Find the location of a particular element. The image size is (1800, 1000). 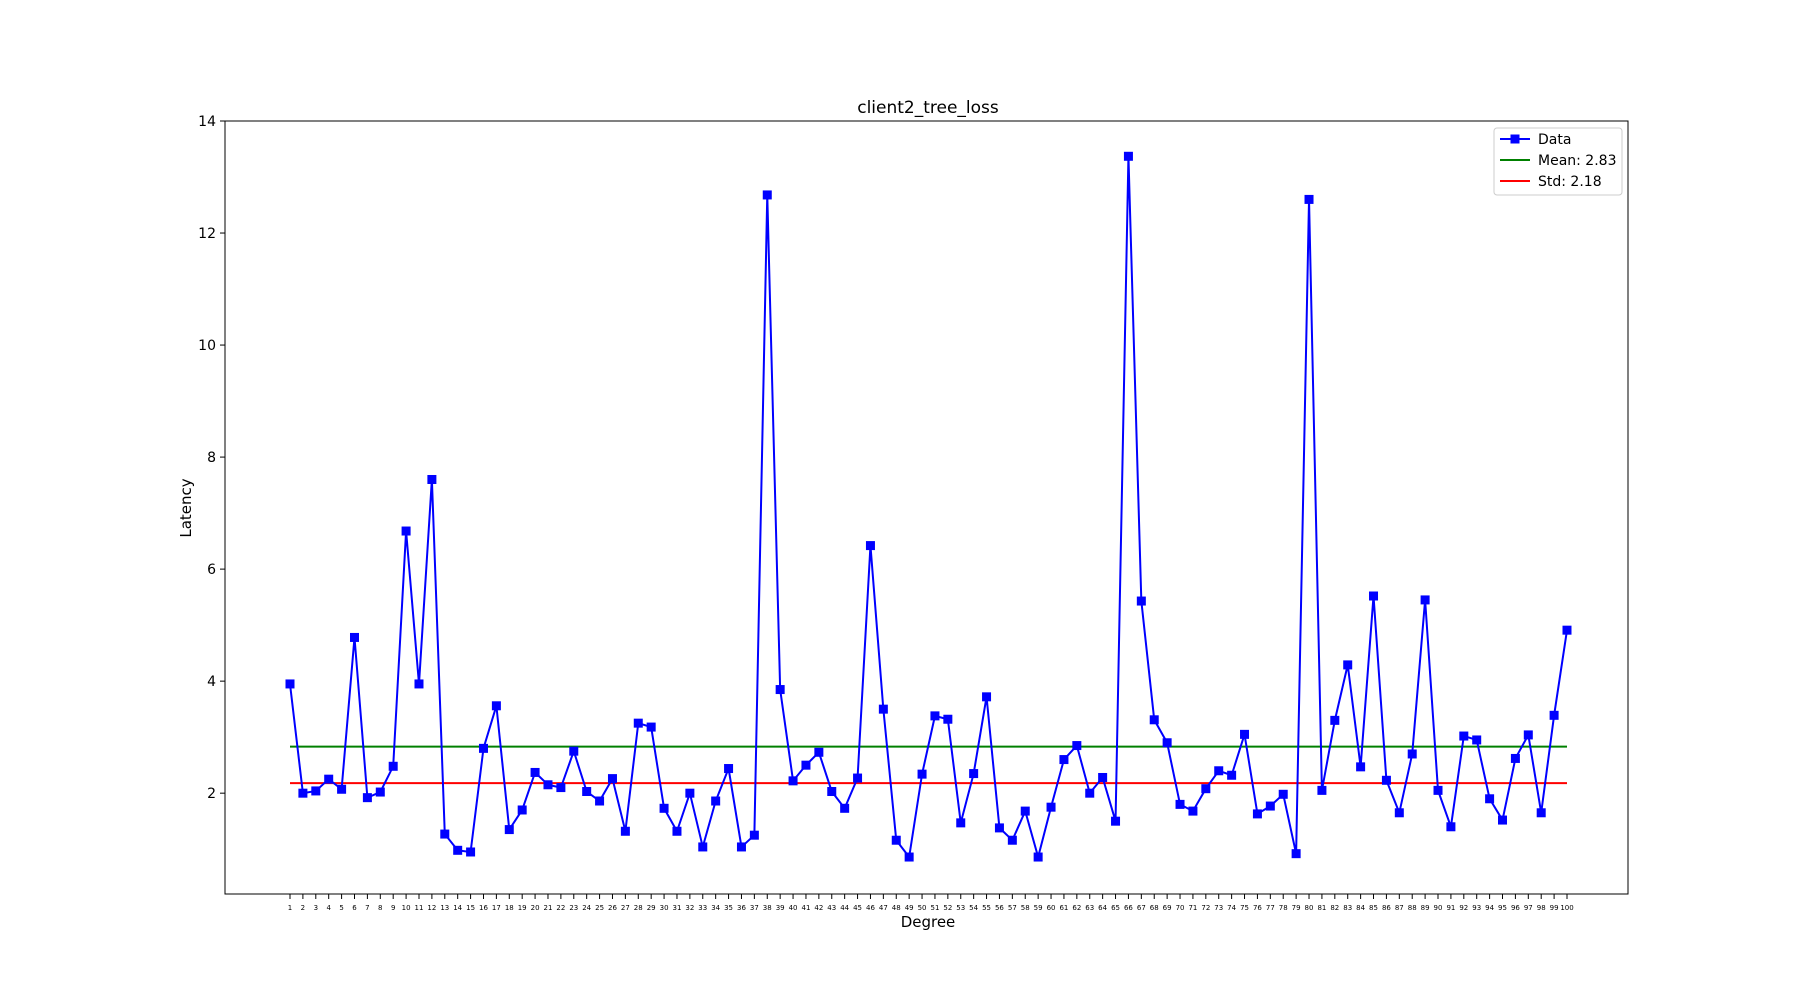

x-tick-label: 58 is located at coordinates (1025, 908).